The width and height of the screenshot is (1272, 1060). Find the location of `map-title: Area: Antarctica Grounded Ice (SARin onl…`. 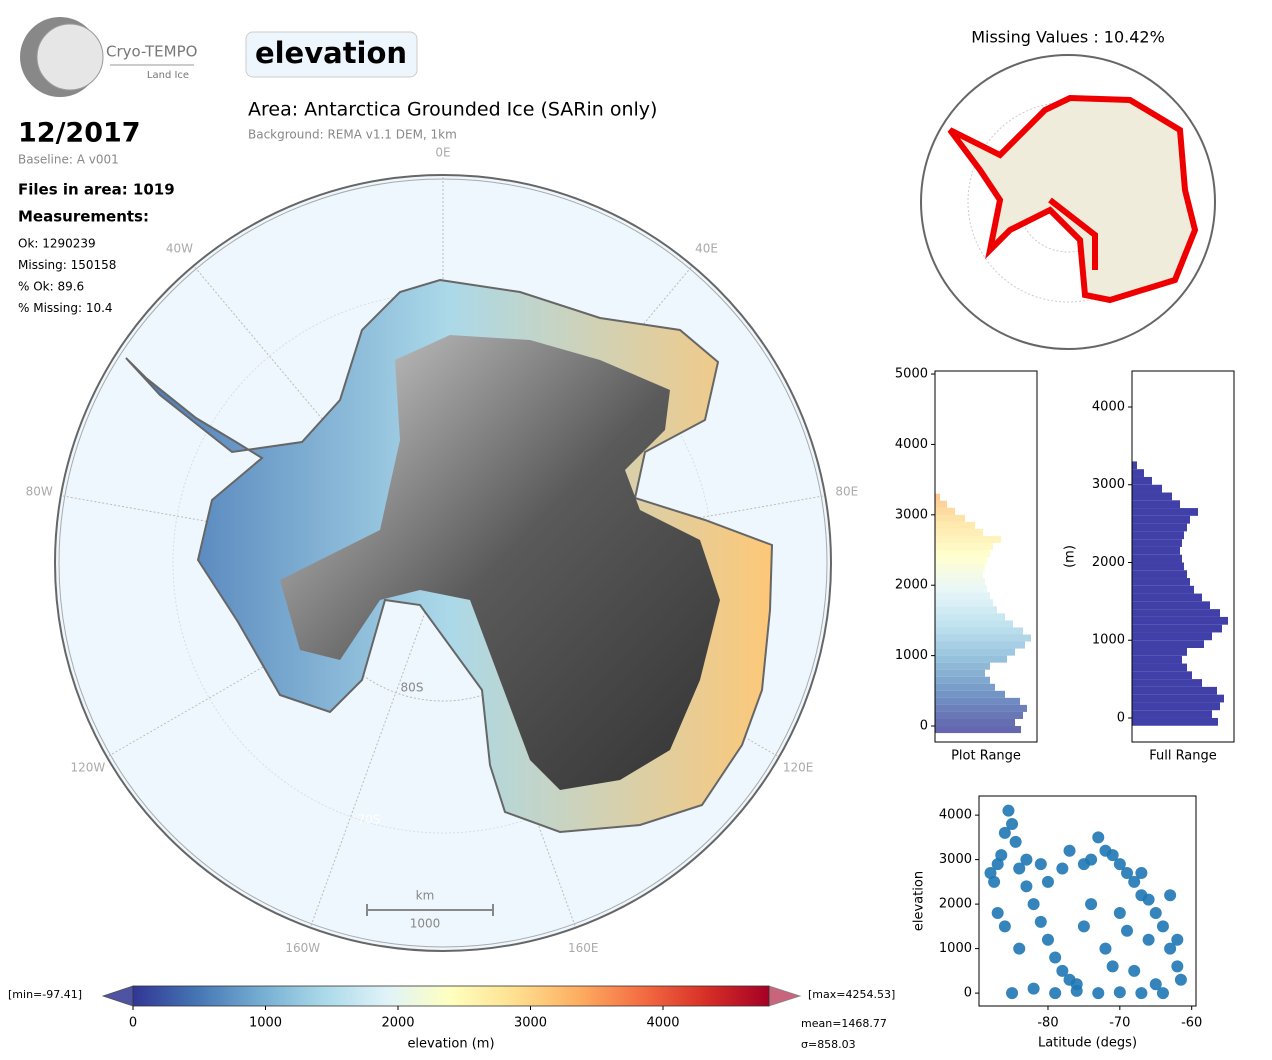

map-title: Area: Antarctica Grounded Ice (SARin onl… is located at coordinates (452, 110).